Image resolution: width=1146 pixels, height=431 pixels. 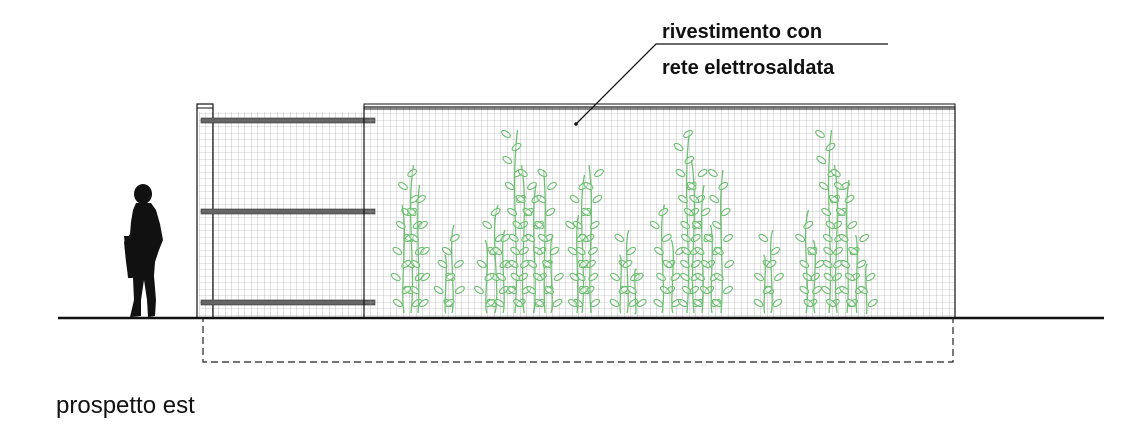 I want to click on wall-coping, so click(x=659, y=106).